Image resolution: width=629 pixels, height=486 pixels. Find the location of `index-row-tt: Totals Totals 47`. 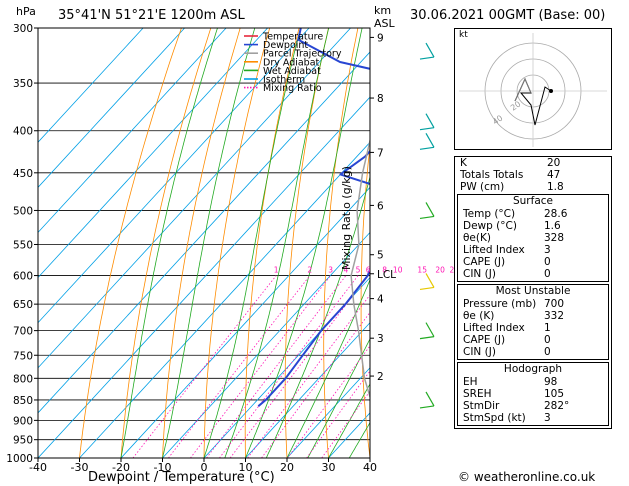

index-row-tt: Totals Totals 47 is located at coordinates (510, 175).